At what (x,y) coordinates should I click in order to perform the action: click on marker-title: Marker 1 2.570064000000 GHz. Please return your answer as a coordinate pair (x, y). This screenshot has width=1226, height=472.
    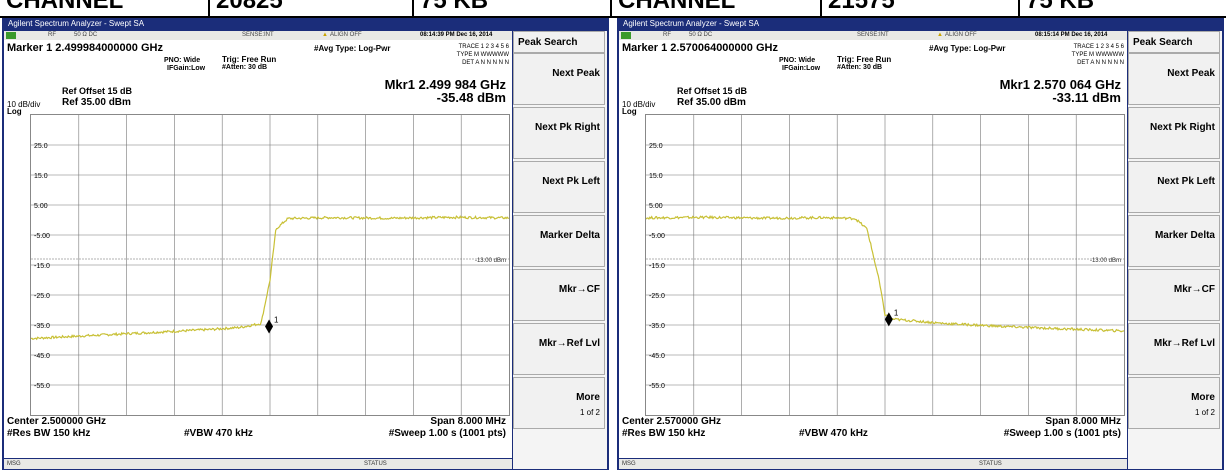
    Looking at the image, I should click on (700, 48).